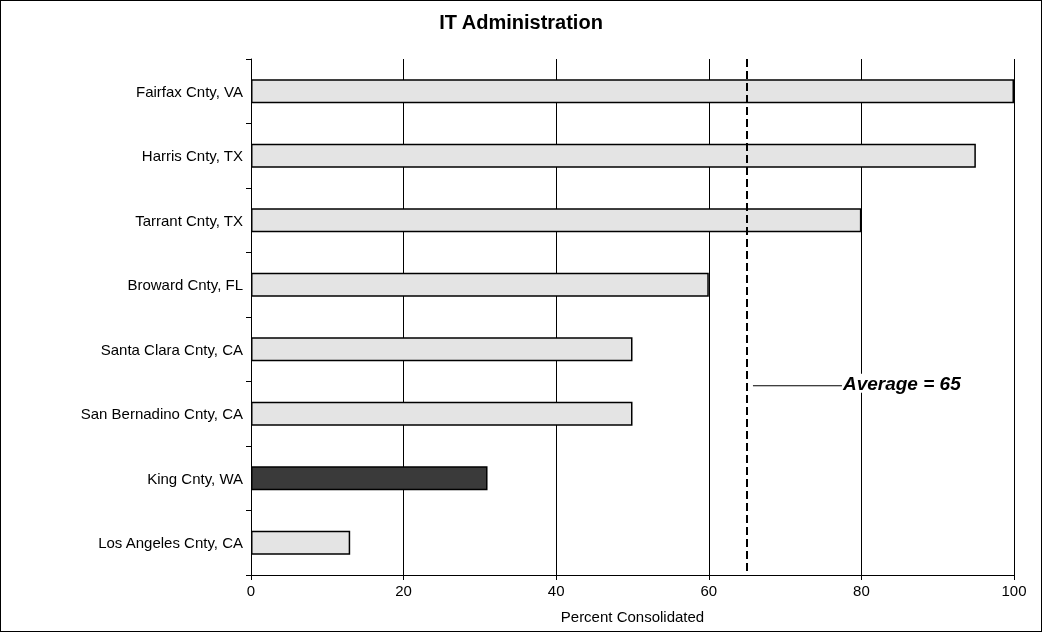 This screenshot has height=632, width=1042. I want to click on x-tick-label: 0, so click(251, 590).